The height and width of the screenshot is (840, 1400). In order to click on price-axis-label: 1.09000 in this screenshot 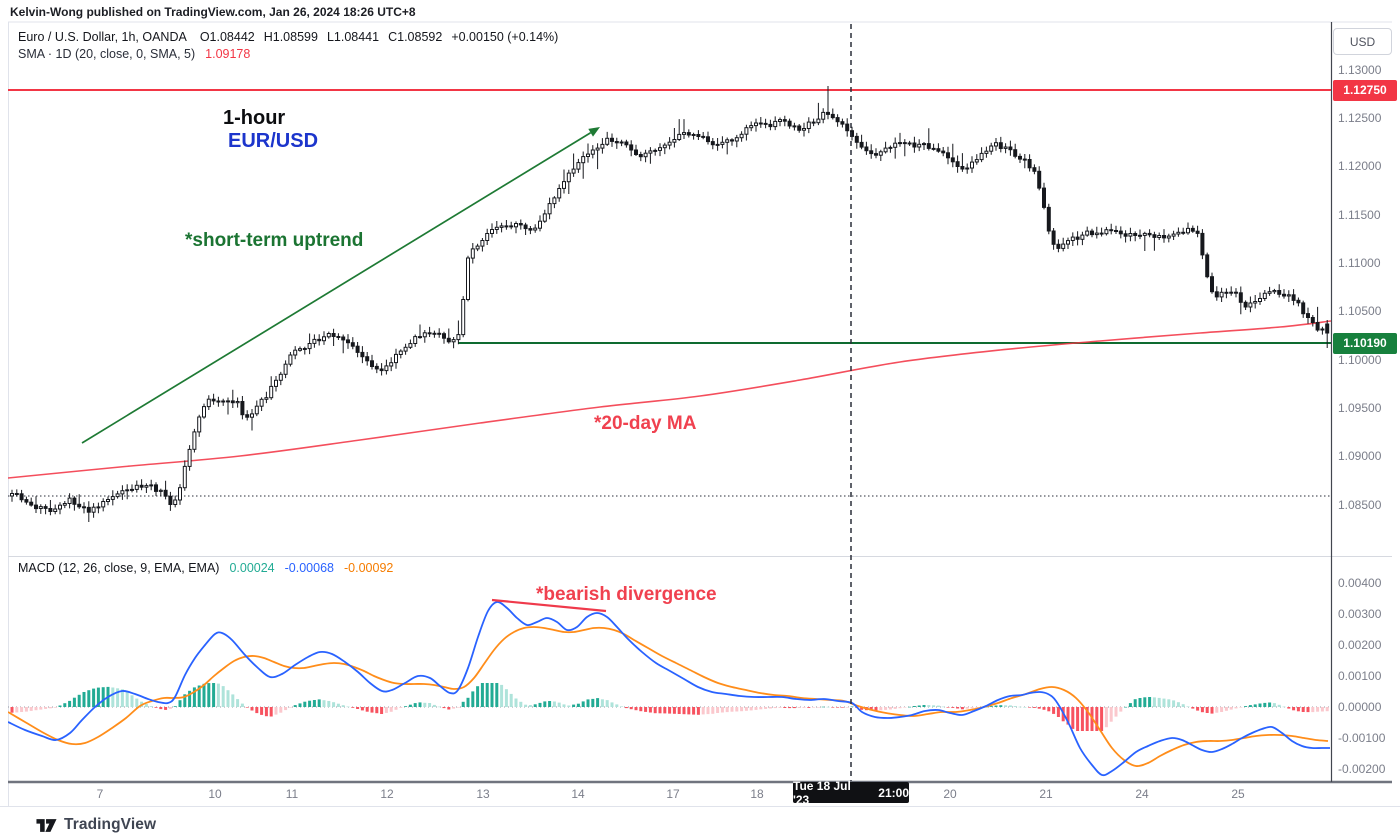, I will do `click(1360, 456)`.